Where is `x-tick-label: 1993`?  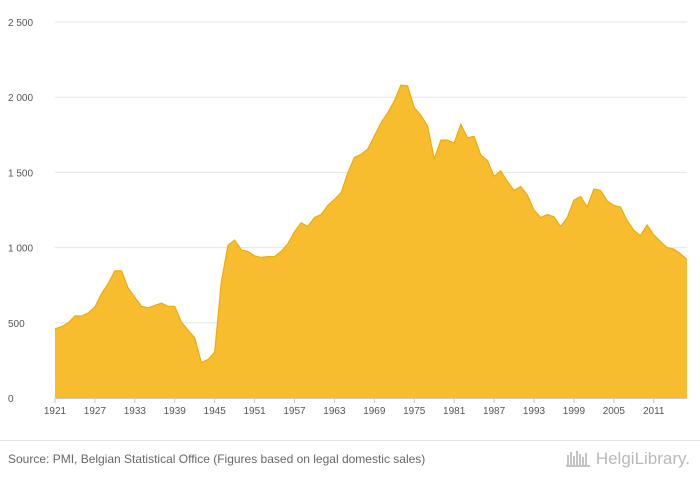 x-tick-label: 1993 is located at coordinates (534, 411).